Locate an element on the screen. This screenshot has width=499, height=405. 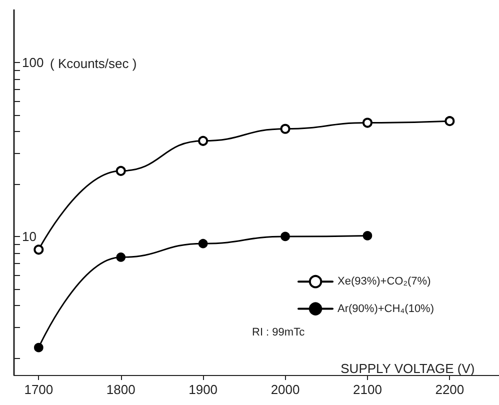
y-tick-label: 100 is located at coordinates (33, 62).